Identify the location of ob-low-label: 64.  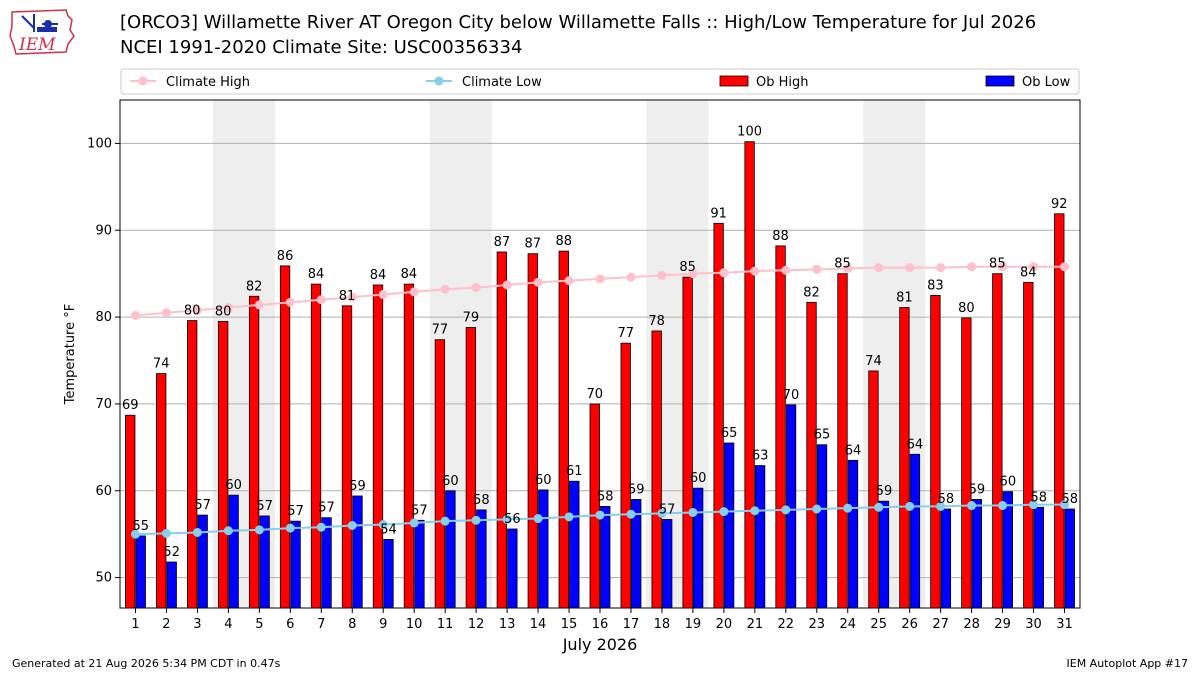
(853, 450).